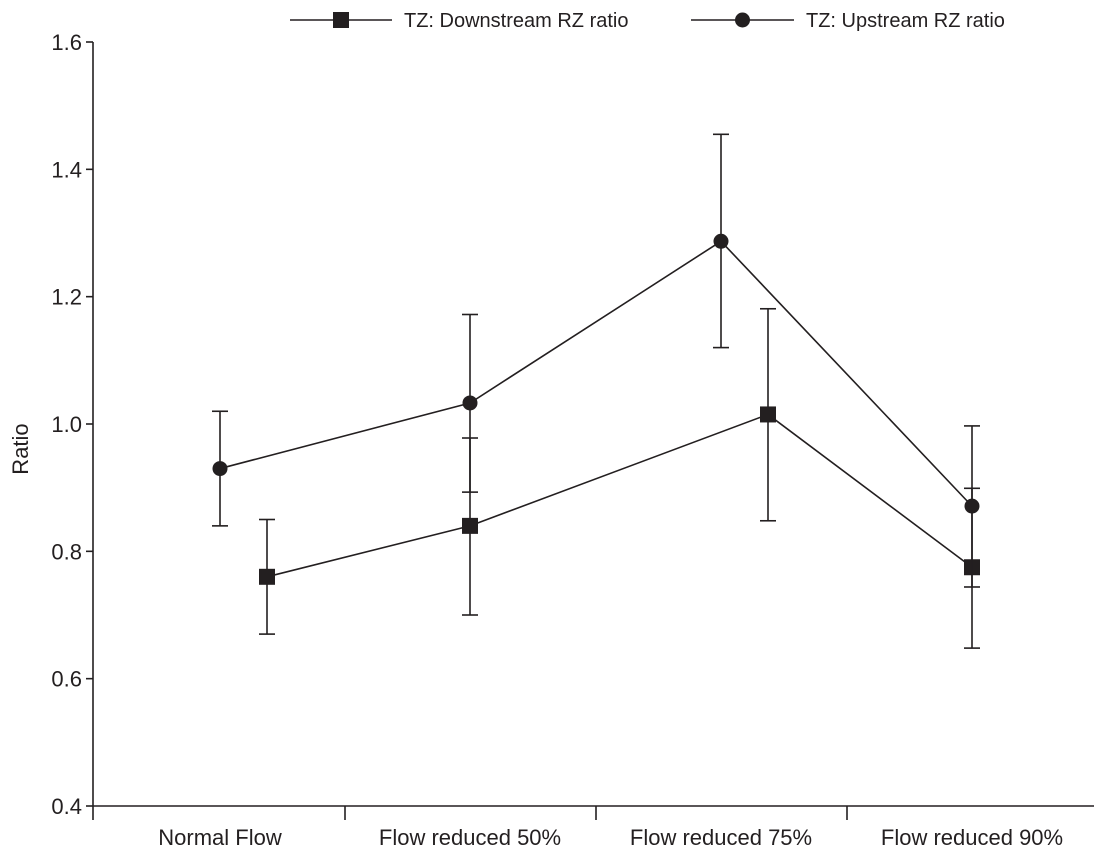 This screenshot has width=1094, height=856. What do you see at coordinates (66, 551) in the screenshot?
I see `y-tick-label: 0.8` at bounding box center [66, 551].